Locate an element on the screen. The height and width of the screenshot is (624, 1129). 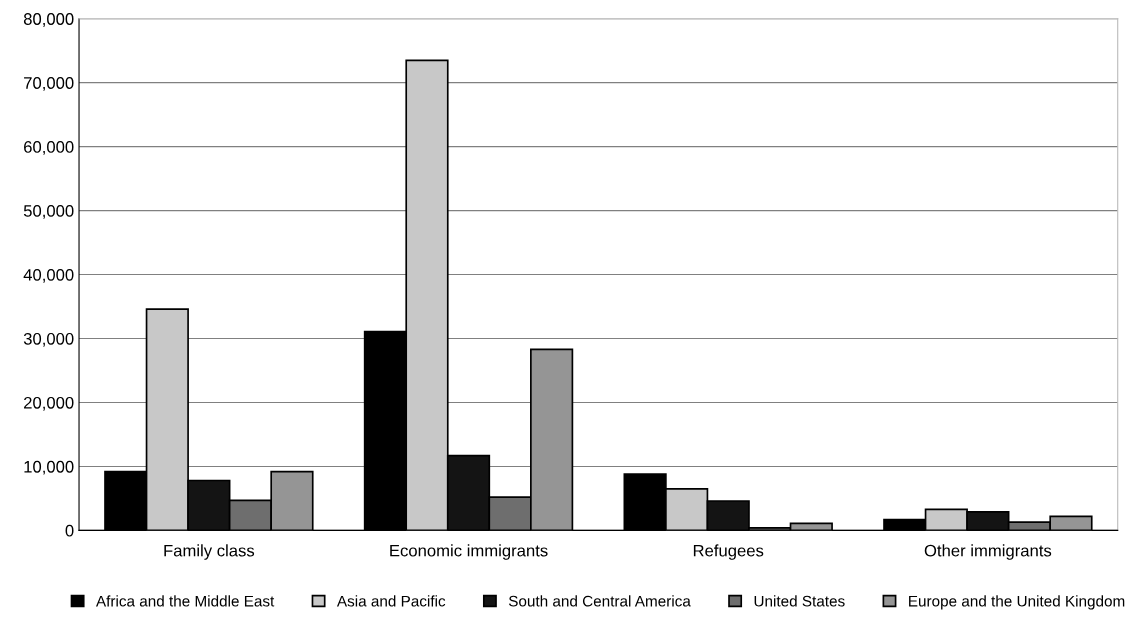
x-tick-label: Refugees is located at coordinates (728, 552).